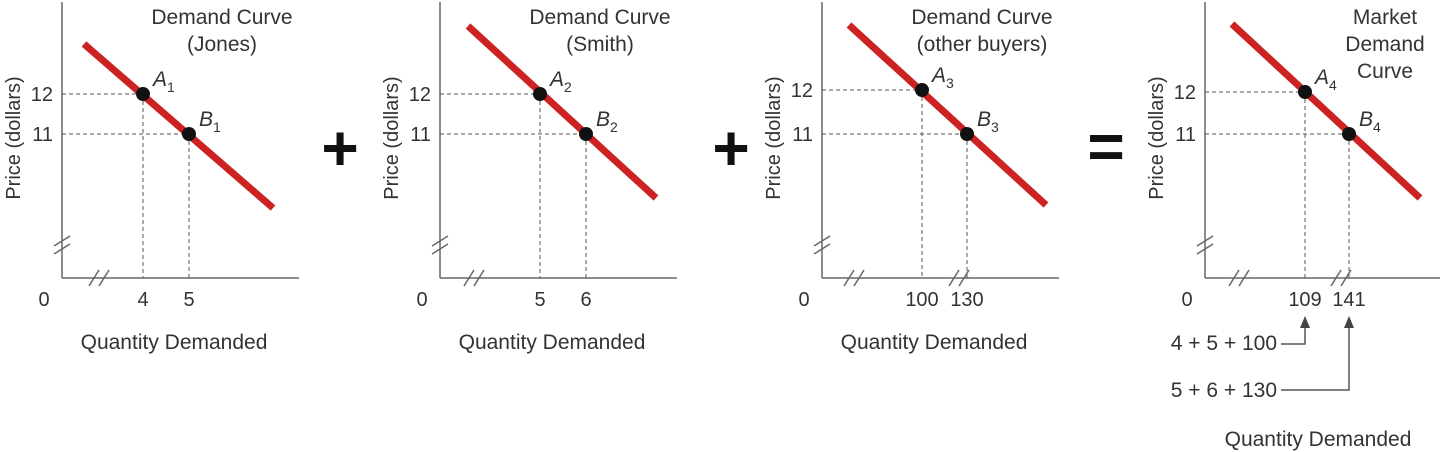 The image size is (1440, 452). I want to click on chart-title-line: Demand, so click(1384, 44).